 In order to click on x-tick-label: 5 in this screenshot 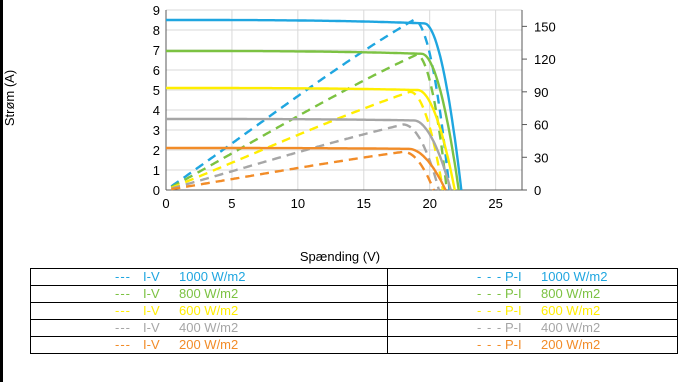, I will do `click(231, 203)`.